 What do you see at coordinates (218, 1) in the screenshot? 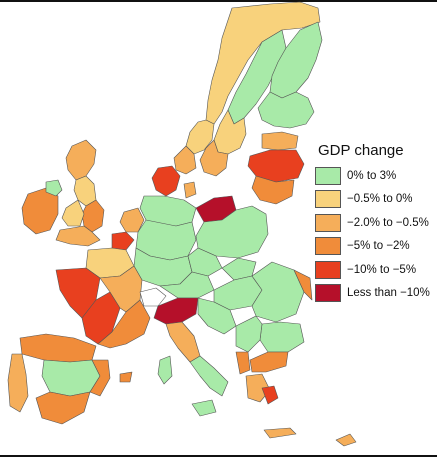
I see `frame-top-line` at bounding box center [218, 1].